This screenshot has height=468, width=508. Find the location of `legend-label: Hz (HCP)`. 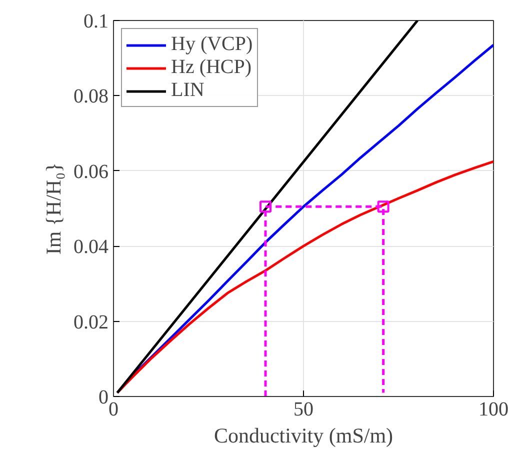

legend-label: Hz (HCP) is located at coordinates (211, 67).